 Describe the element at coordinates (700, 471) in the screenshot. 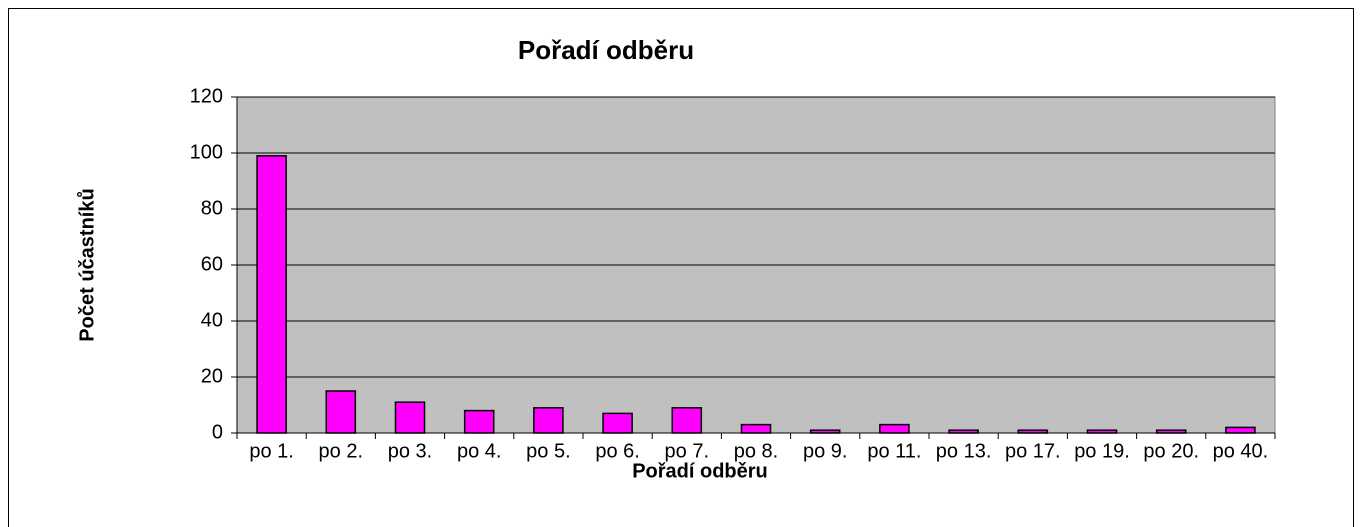

I see `x-axis-title: Pořadí odběru` at that location.